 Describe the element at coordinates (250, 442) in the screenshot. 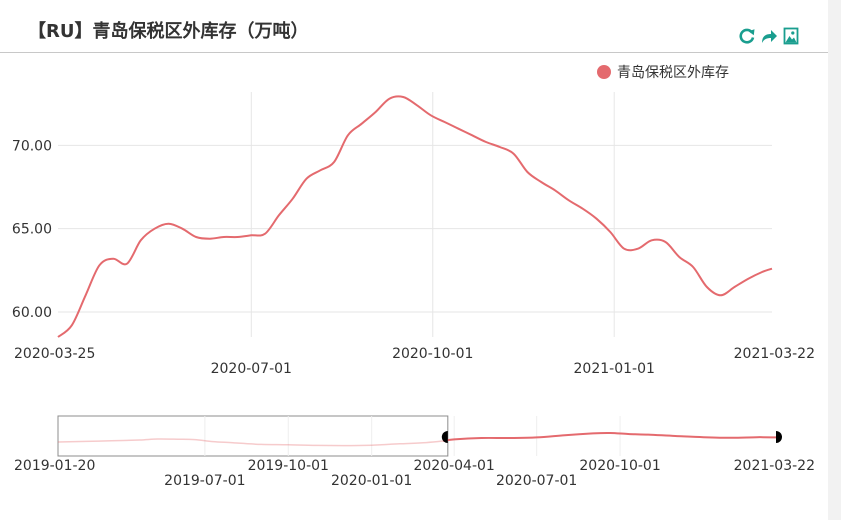

I see `zoom-overview-line-unselected` at that location.